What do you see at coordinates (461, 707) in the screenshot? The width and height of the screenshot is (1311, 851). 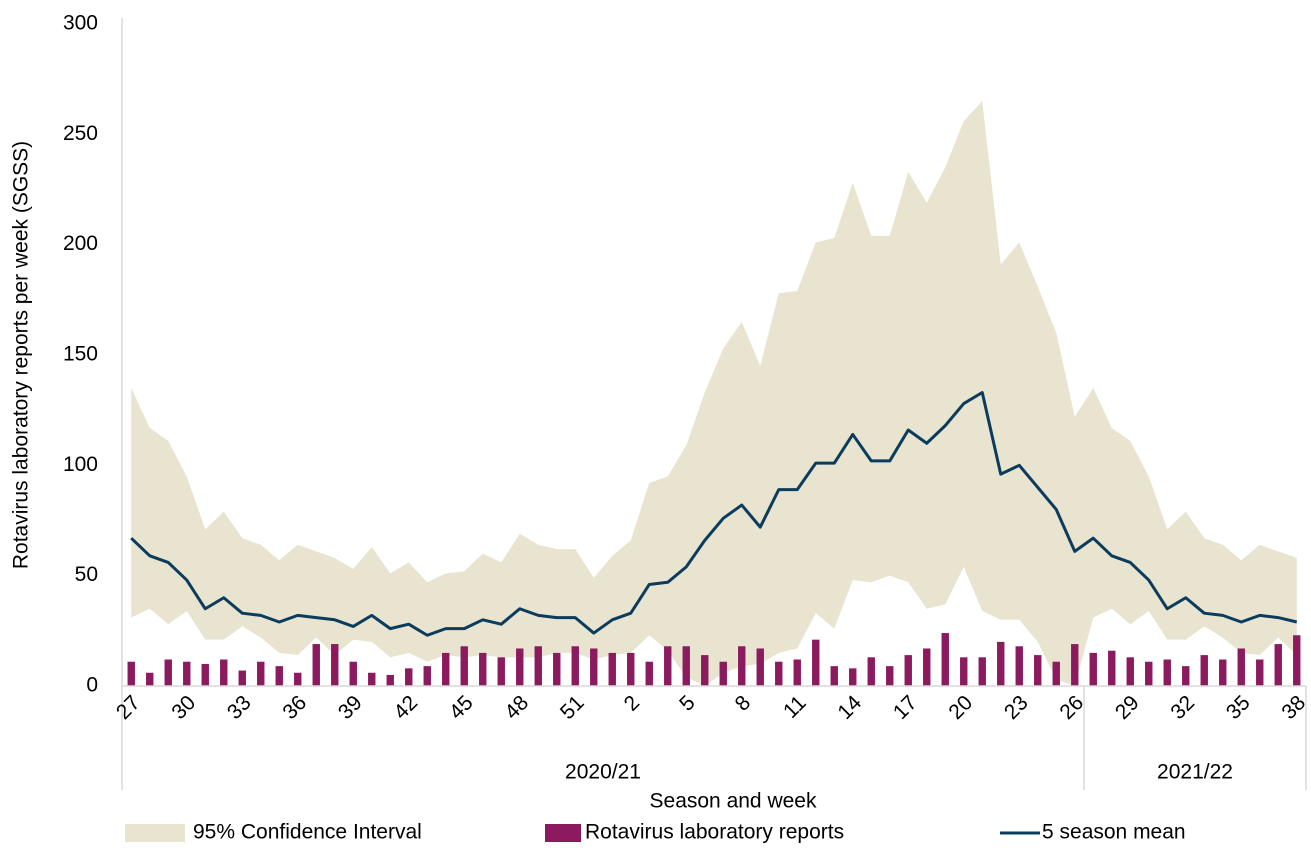 I see `x-tick-label: 45` at bounding box center [461, 707].